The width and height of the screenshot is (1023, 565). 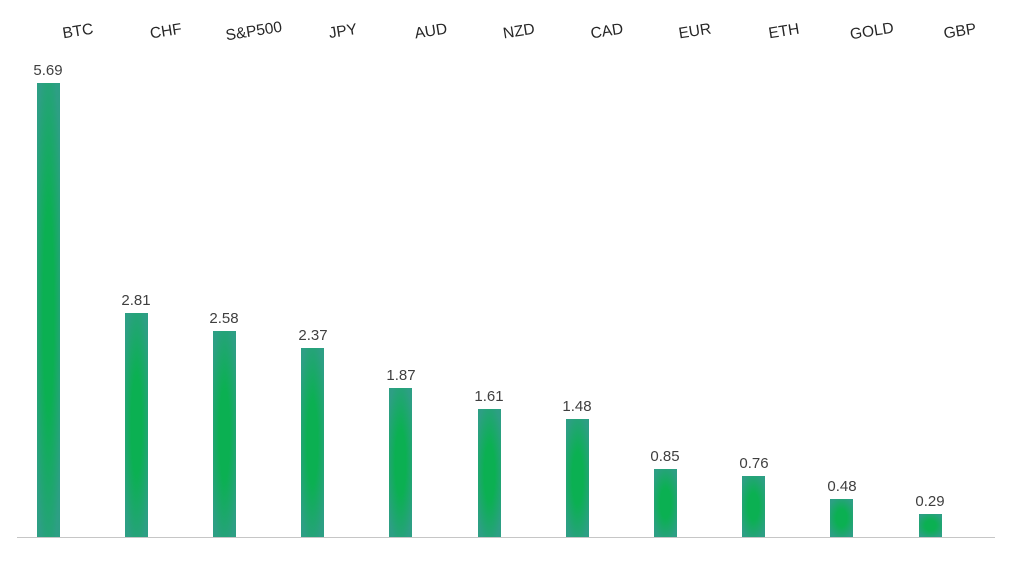 I want to click on bar-sp500, so click(x=224, y=434).